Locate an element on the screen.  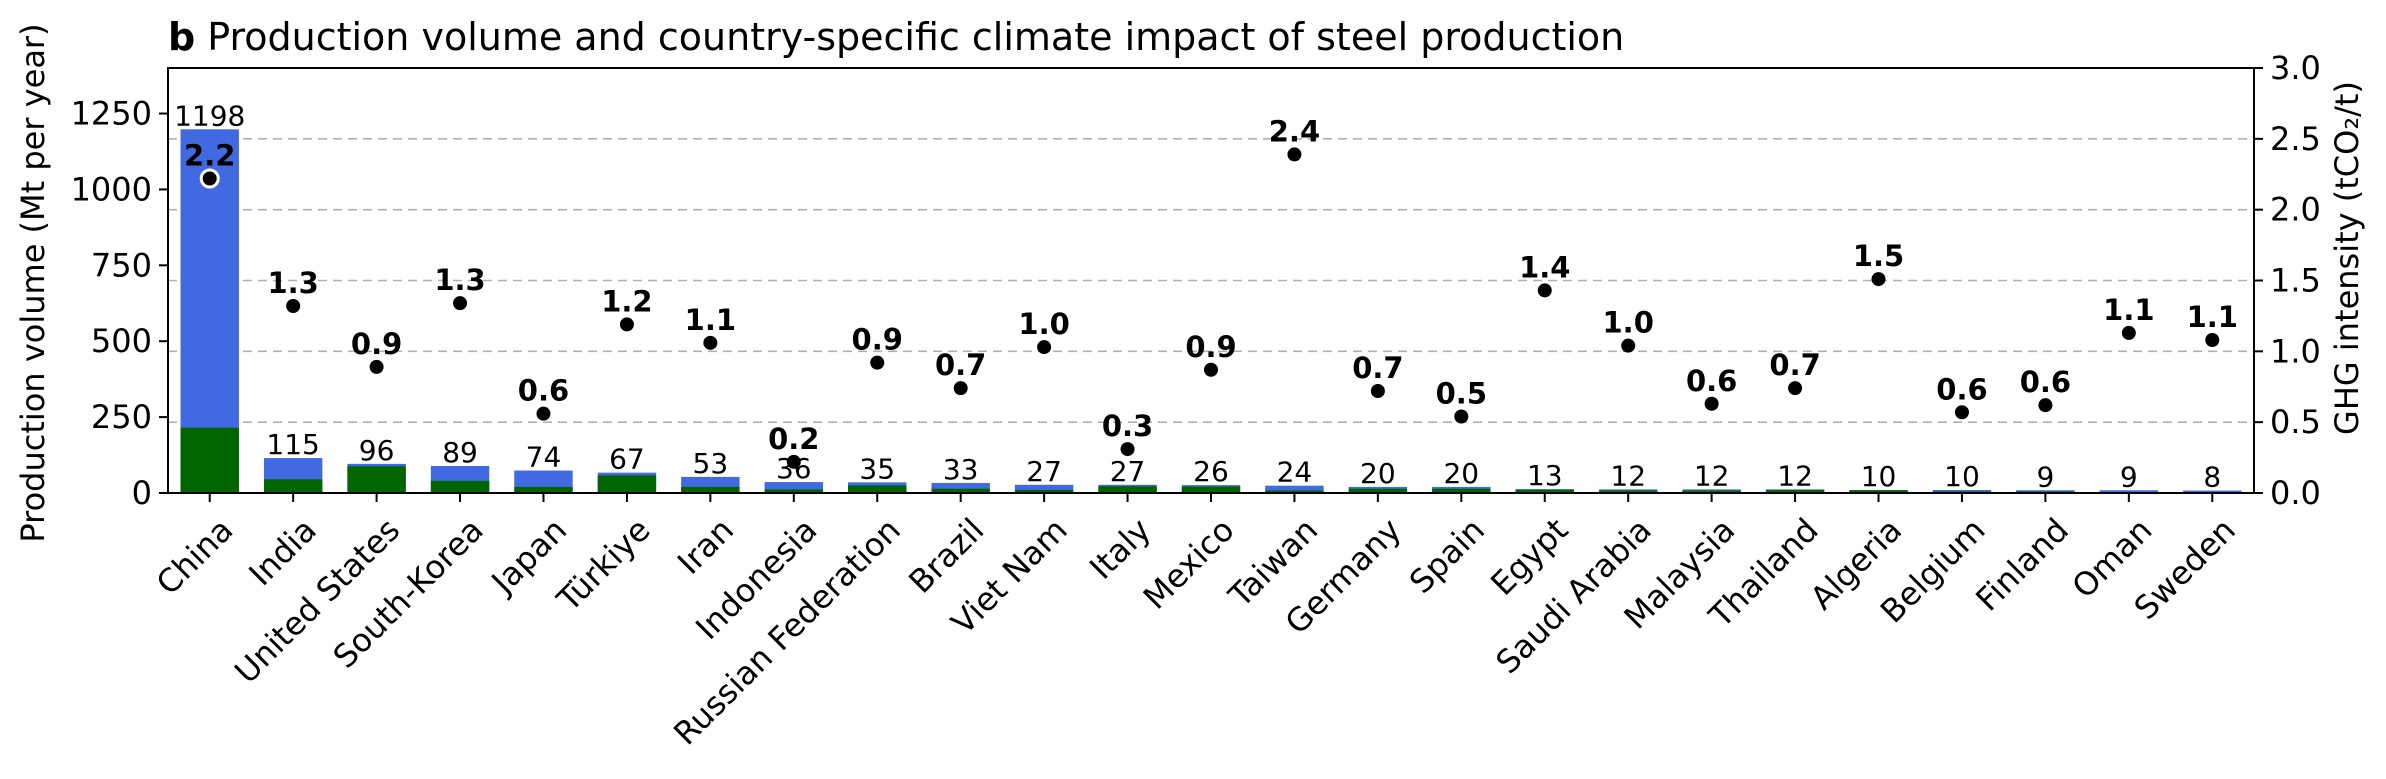
bar-value-label: 1198 is located at coordinates (209, 115).